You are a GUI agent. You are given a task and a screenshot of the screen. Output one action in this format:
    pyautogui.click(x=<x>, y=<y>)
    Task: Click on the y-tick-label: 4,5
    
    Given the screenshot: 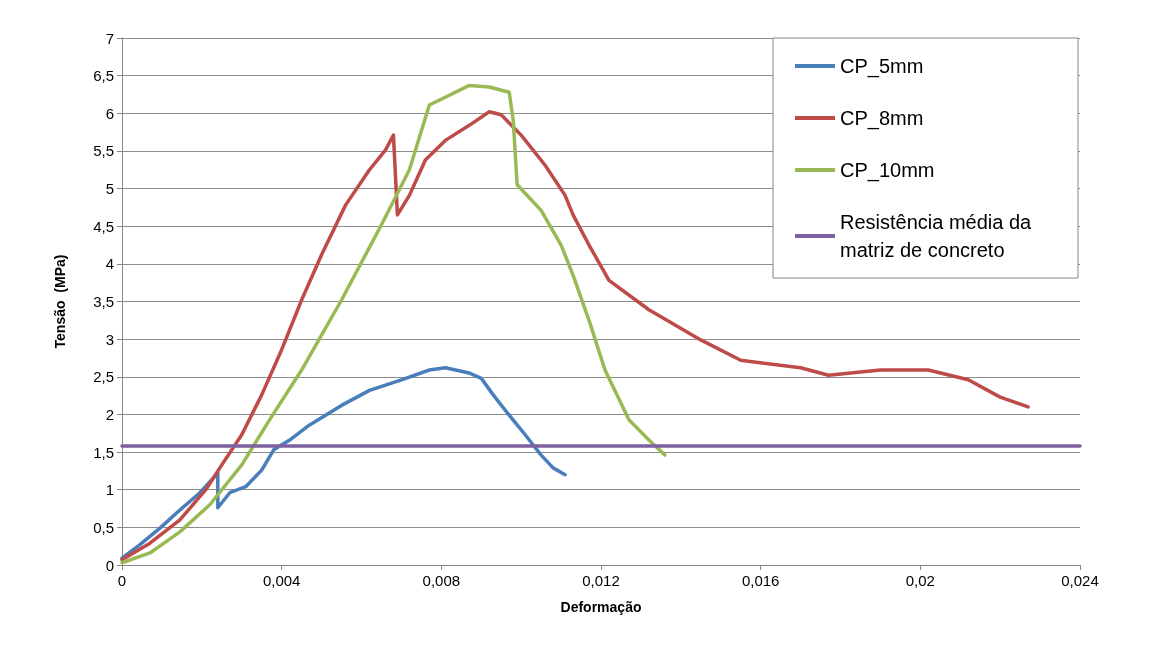 What is the action you would take?
    pyautogui.click(x=103, y=226)
    